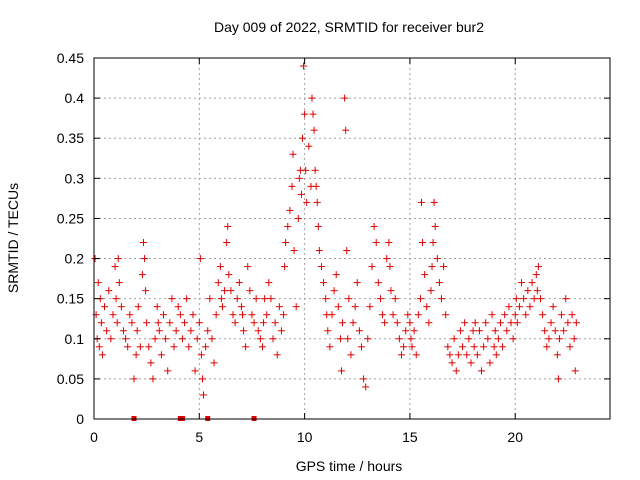 The width and height of the screenshot is (640, 480). What do you see at coordinates (199, 437) in the screenshot?
I see `x-tick-label: 5` at bounding box center [199, 437].